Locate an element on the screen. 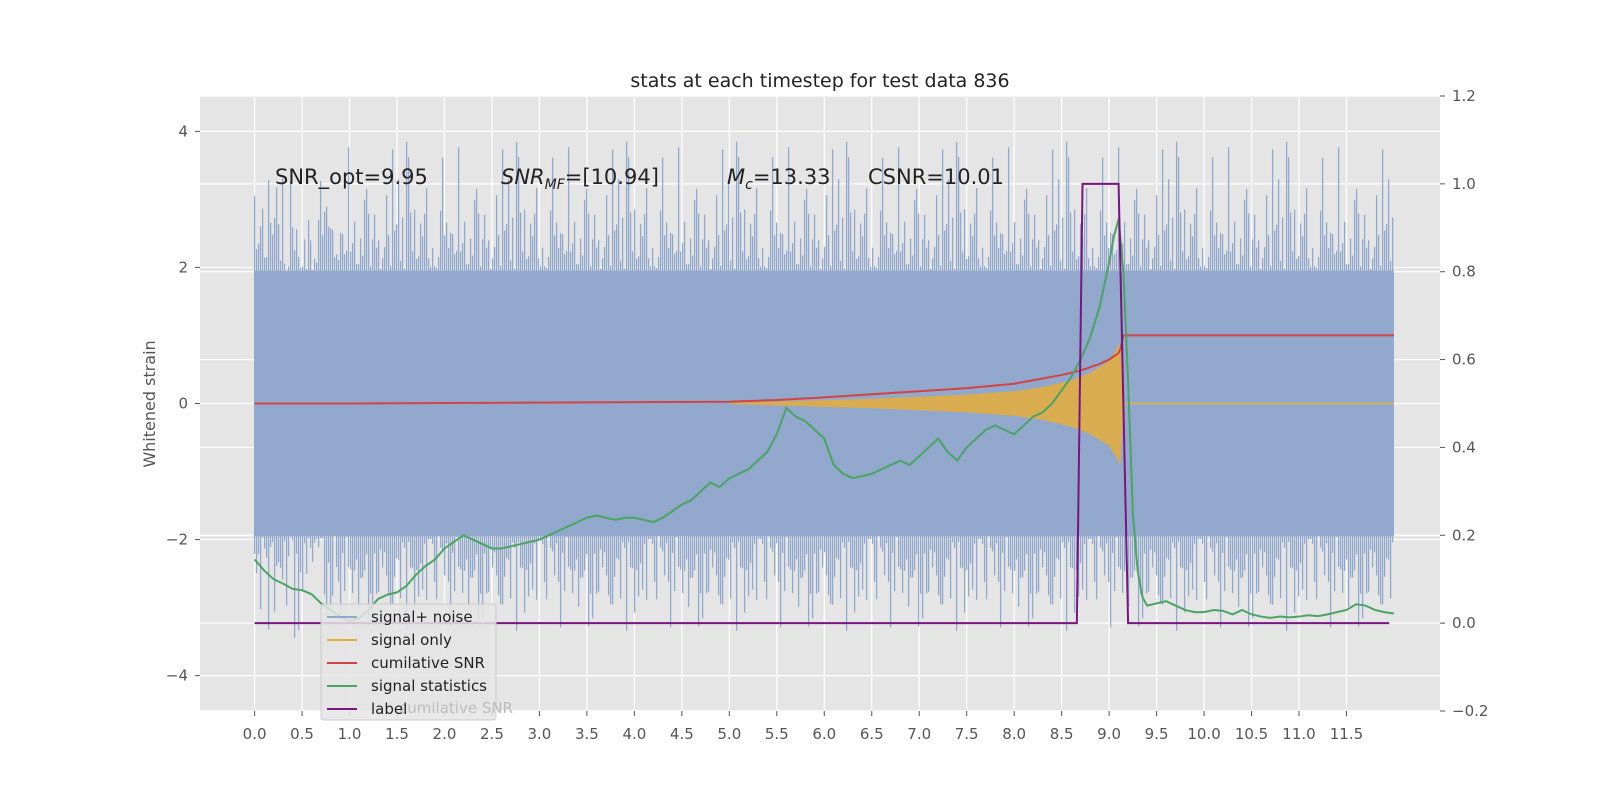  x-tick-label: 11.0 is located at coordinates (1298, 734).